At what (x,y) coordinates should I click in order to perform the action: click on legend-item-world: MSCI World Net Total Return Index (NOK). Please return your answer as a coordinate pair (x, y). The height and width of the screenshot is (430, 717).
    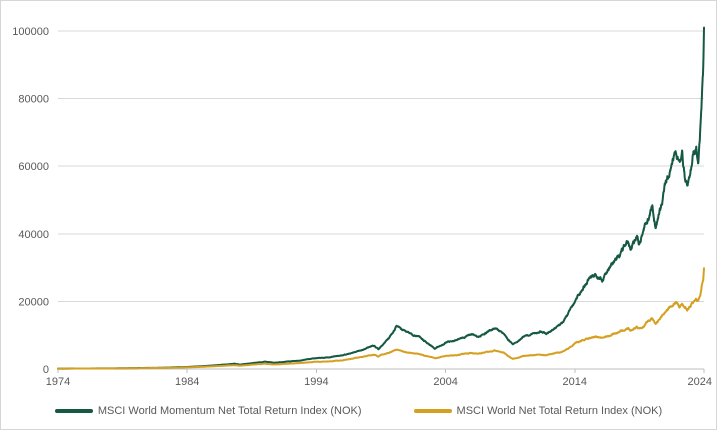
    Looking at the image, I should click on (538, 411).